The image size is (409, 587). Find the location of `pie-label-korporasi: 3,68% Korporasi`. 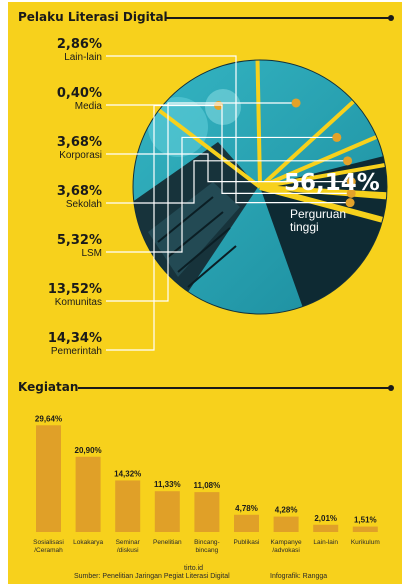

pie-label-korporasi: 3,68% Korporasi is located at coordinates (55, 148).